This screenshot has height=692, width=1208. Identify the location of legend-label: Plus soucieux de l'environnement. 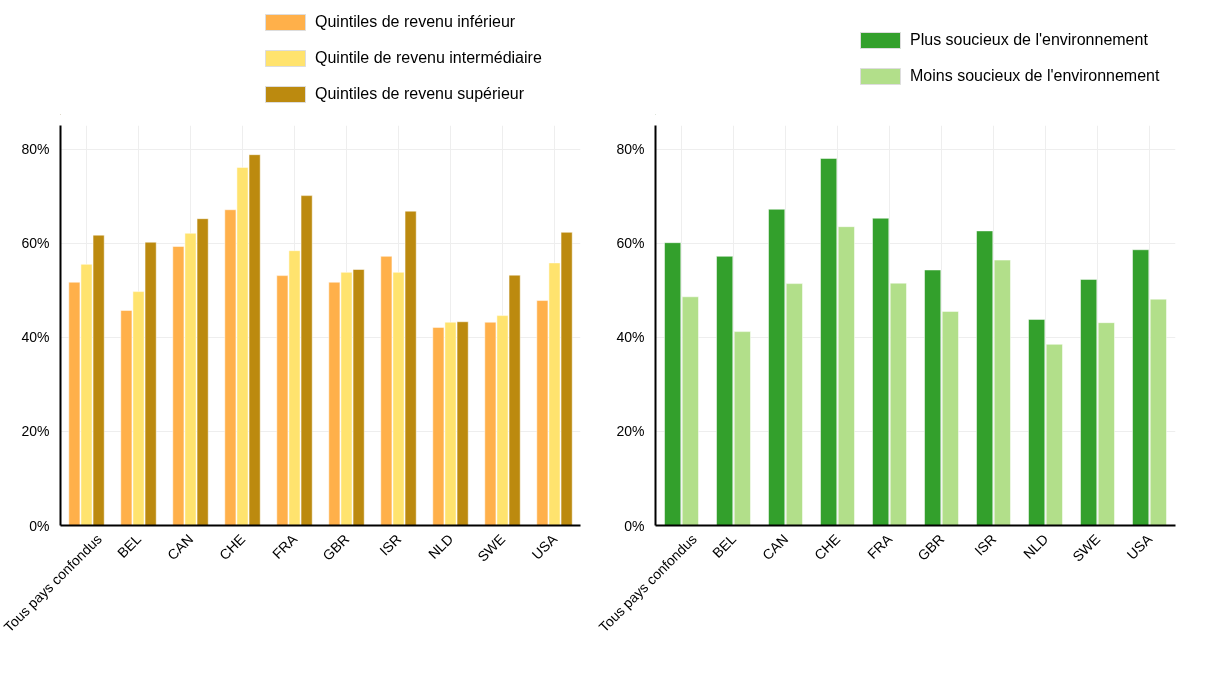
(1029, 39).